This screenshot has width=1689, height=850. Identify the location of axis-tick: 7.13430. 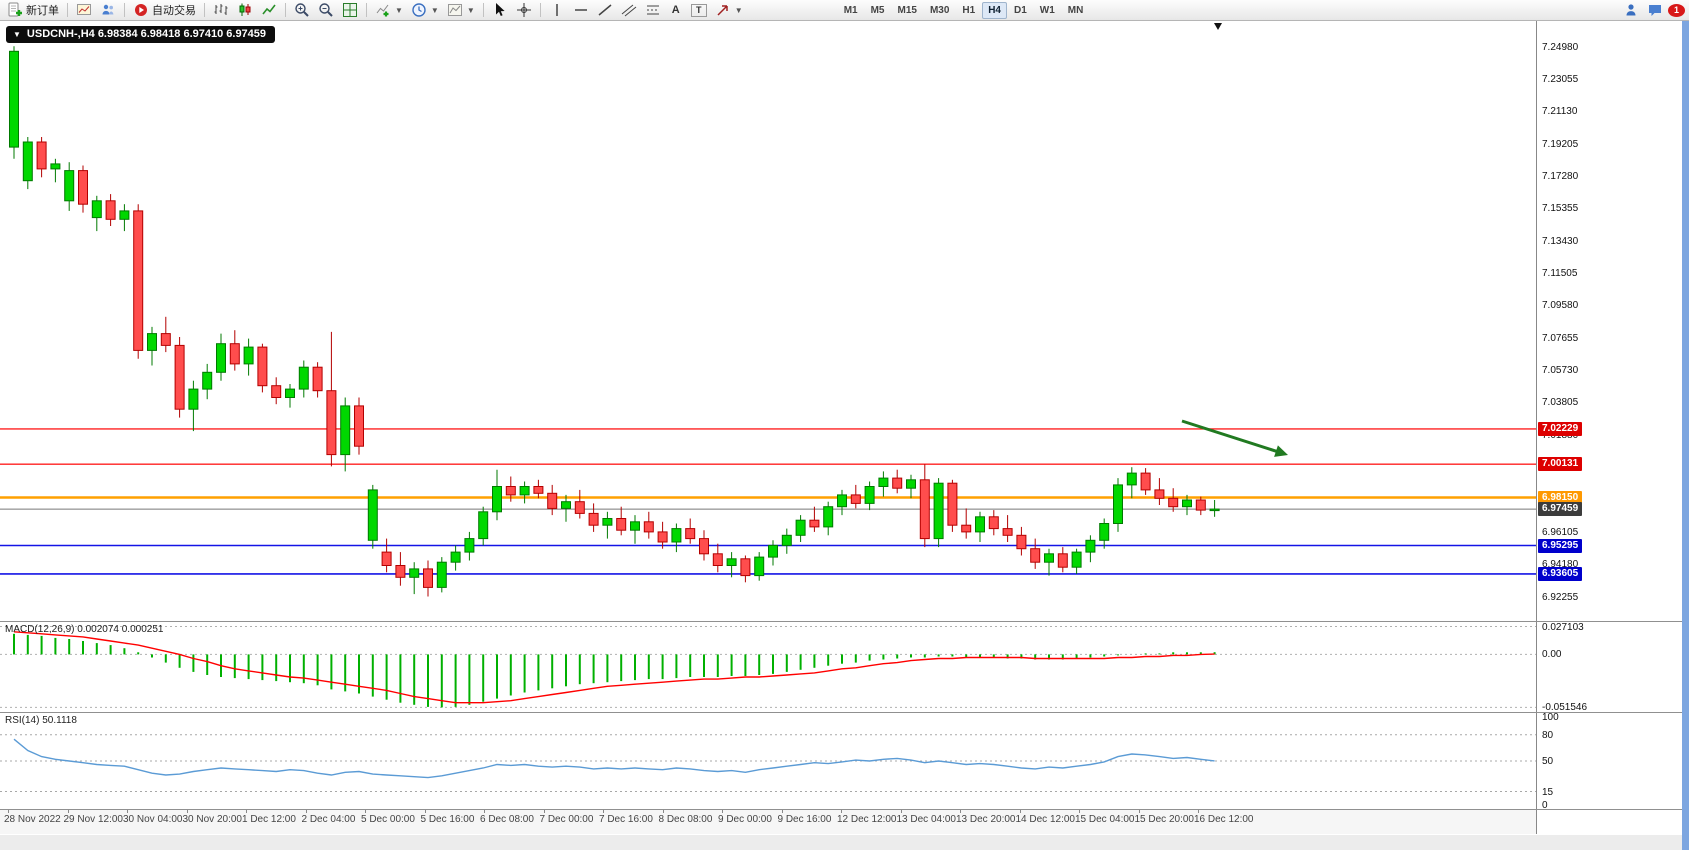
(1560, 241).